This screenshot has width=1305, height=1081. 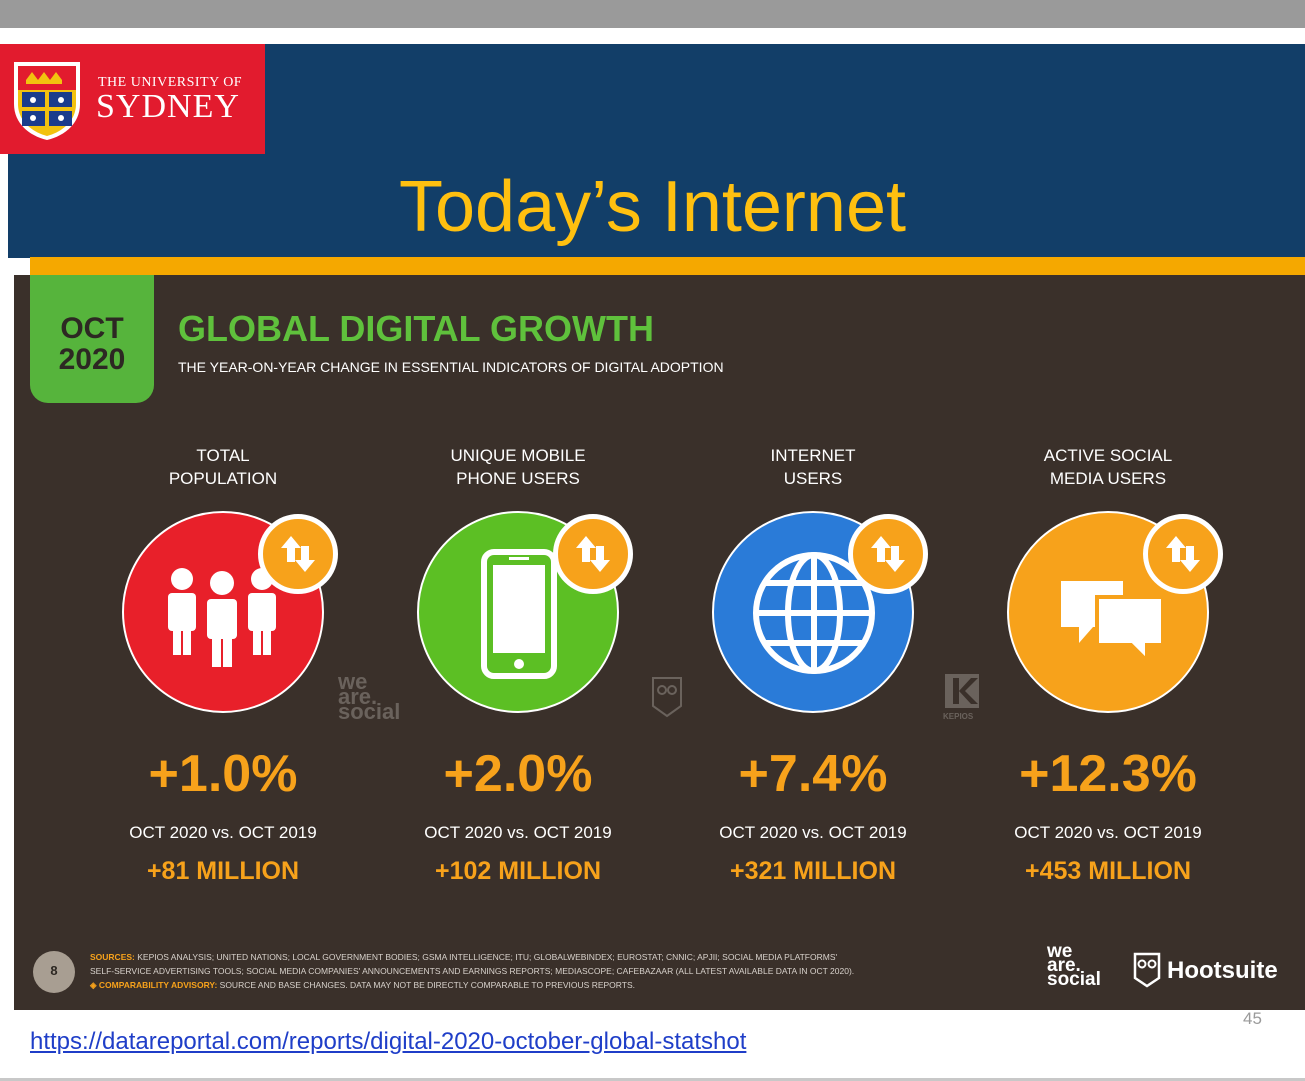 I want to click on indicator-label: UNIQUE MOBILE PHONE USERS, so click(x=518, y=467).